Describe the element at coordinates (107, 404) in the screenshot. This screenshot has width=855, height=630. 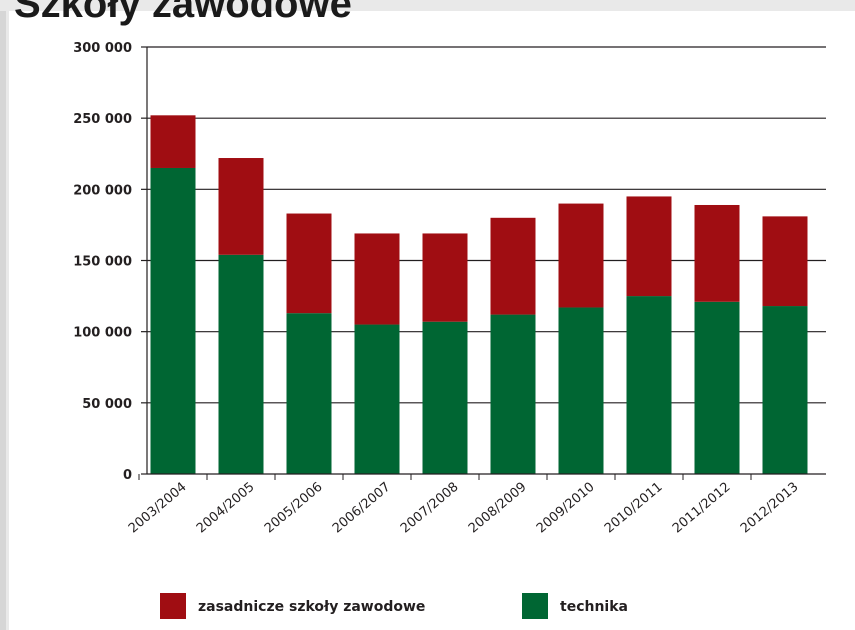
I see `y-tick-label: 50 000` at that location.